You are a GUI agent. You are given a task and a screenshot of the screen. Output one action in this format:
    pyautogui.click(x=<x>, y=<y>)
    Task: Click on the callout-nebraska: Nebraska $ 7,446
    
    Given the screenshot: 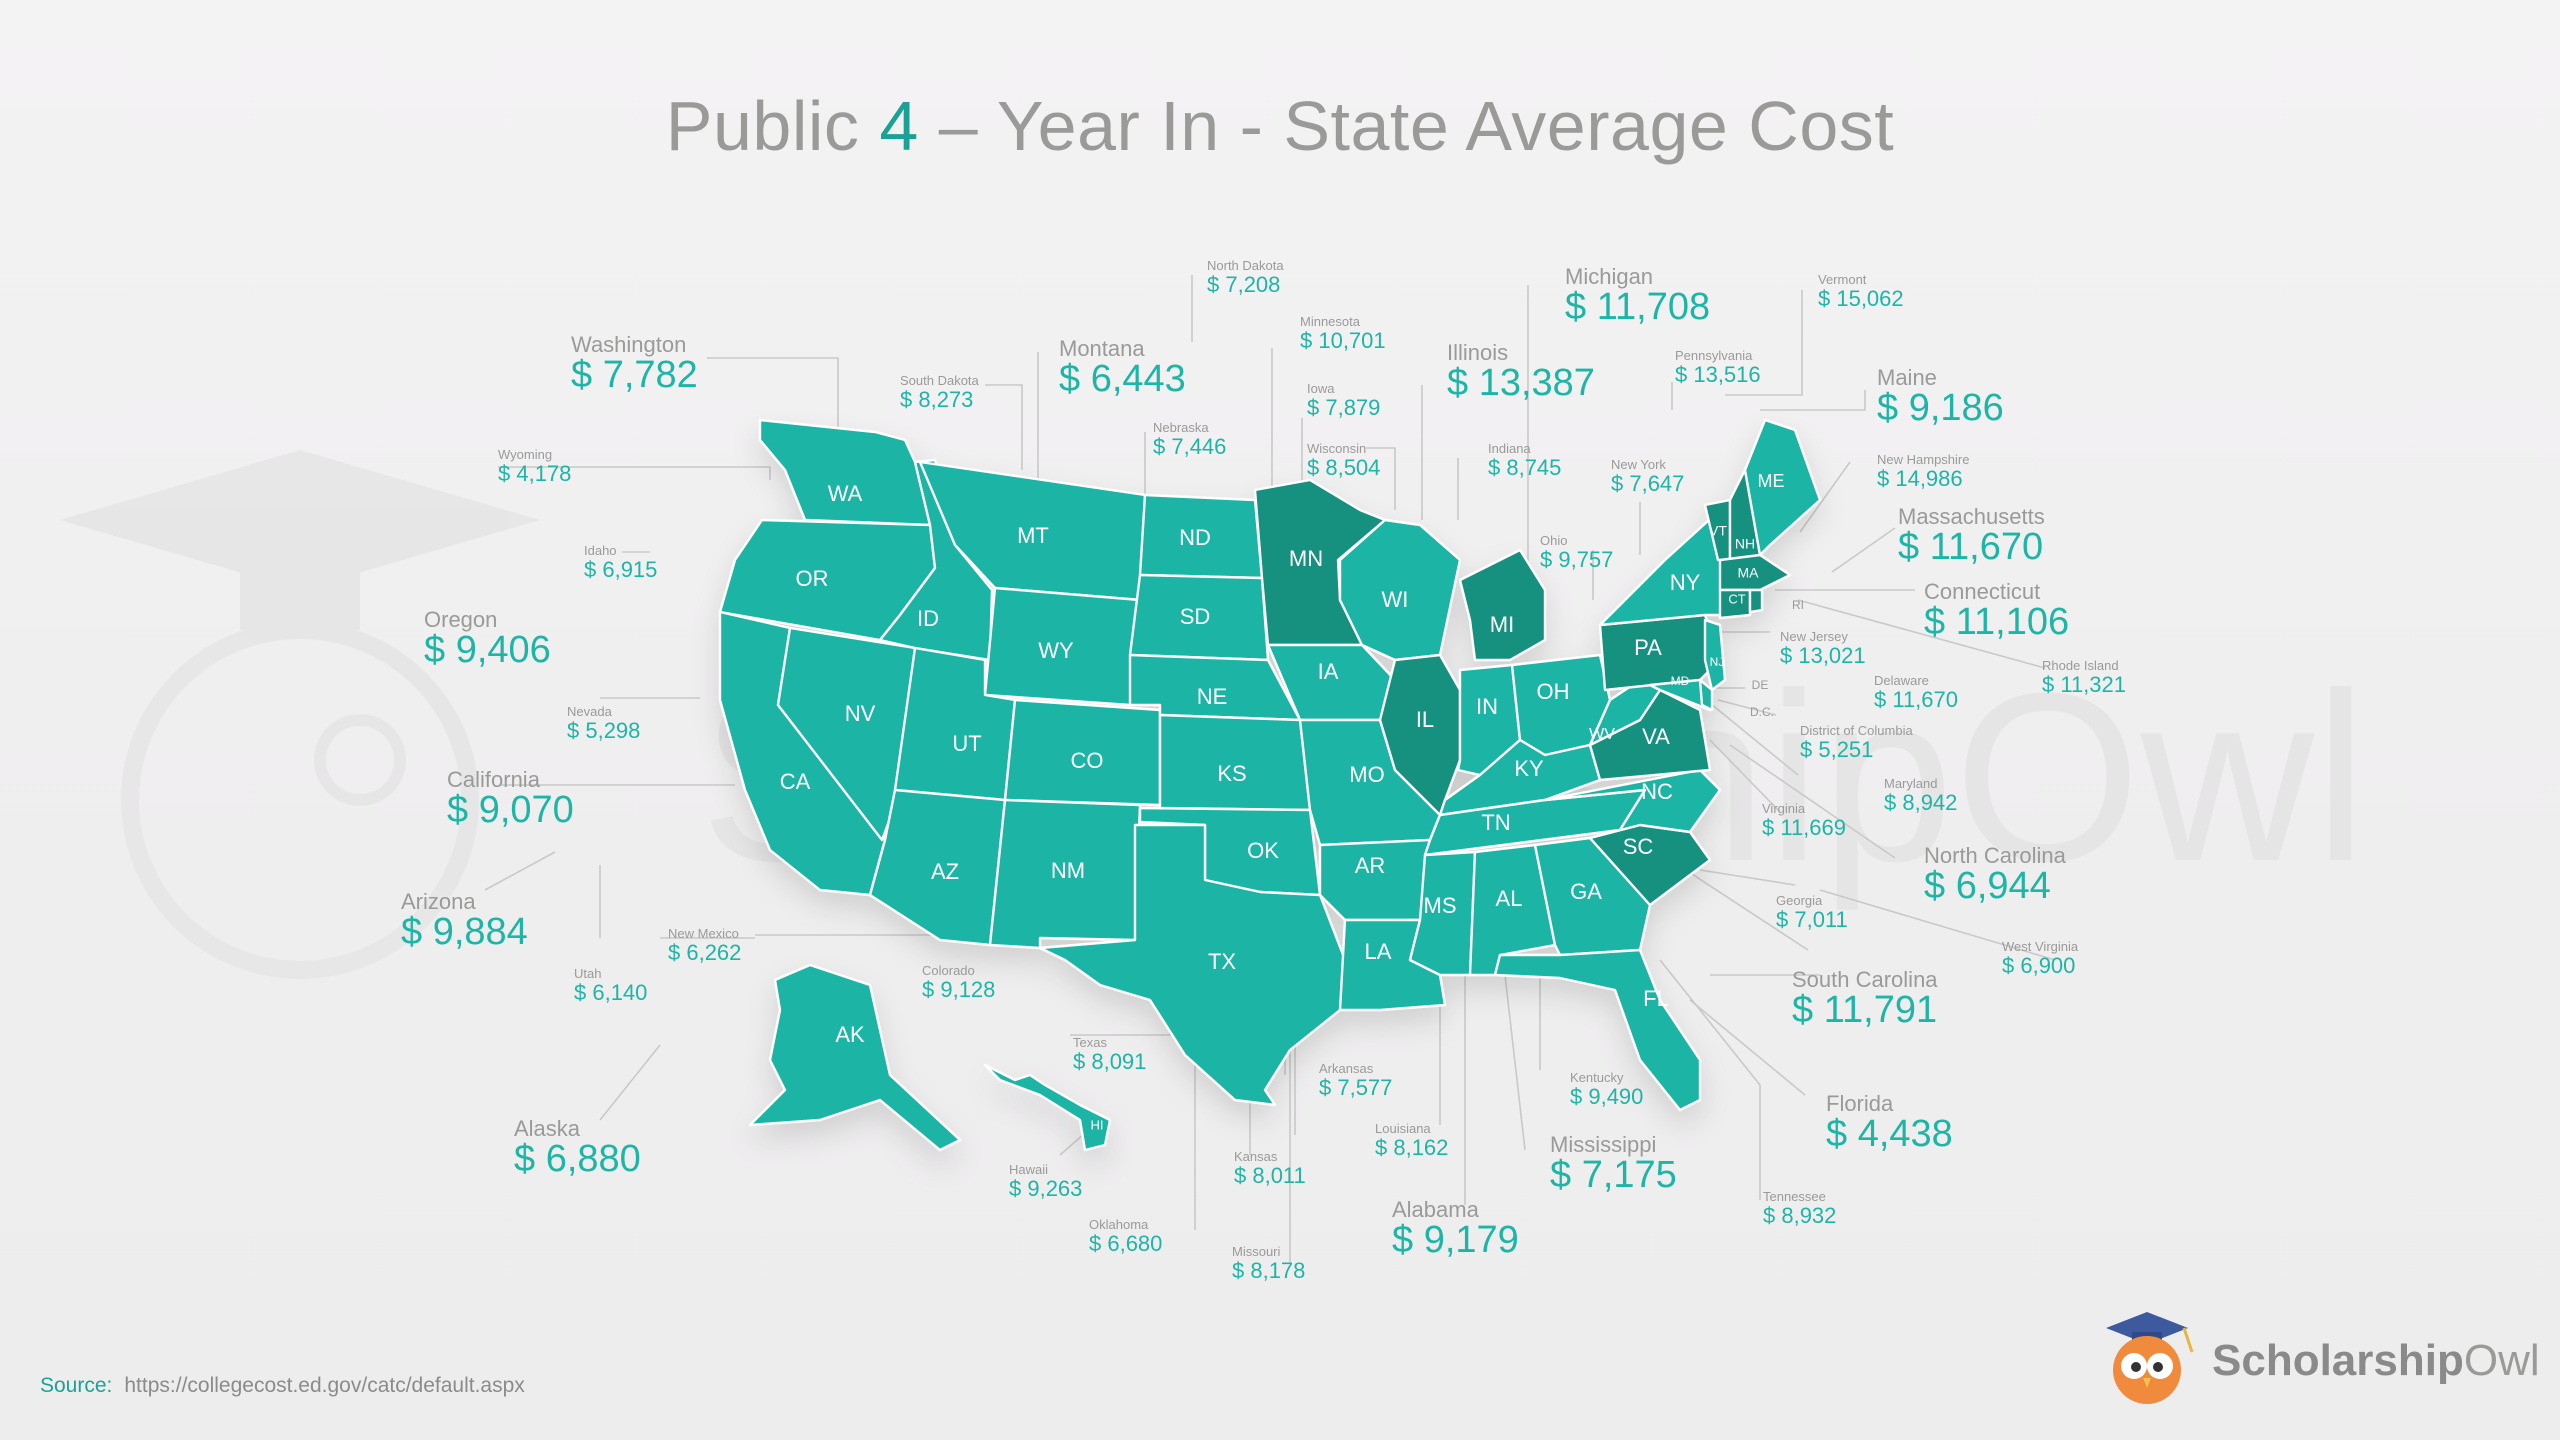 What is the action you would take?
    pyautogui.click(x=1189, y=439)
    